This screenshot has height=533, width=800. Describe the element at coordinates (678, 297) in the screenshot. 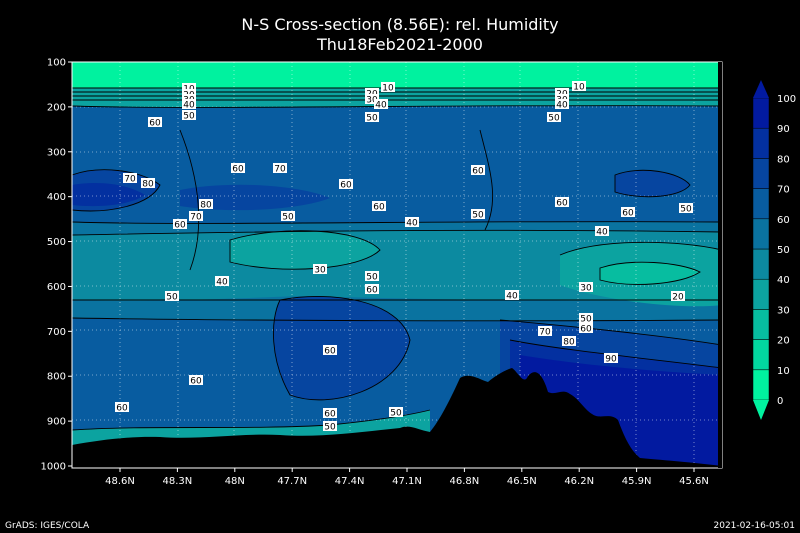

I see `contour-label: 20` at that location.